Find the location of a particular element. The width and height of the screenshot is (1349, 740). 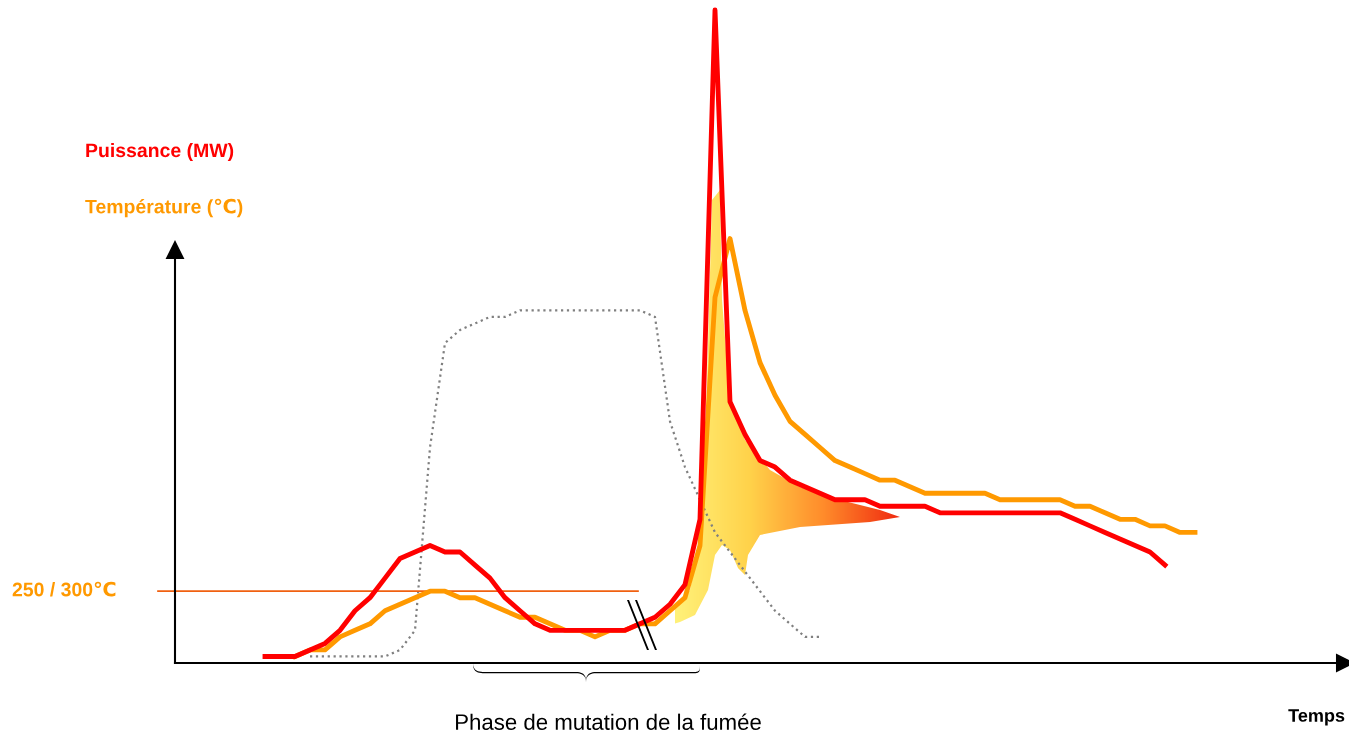

ref-line-label: 250 / 300℃ is located at coordinates (64, 589).